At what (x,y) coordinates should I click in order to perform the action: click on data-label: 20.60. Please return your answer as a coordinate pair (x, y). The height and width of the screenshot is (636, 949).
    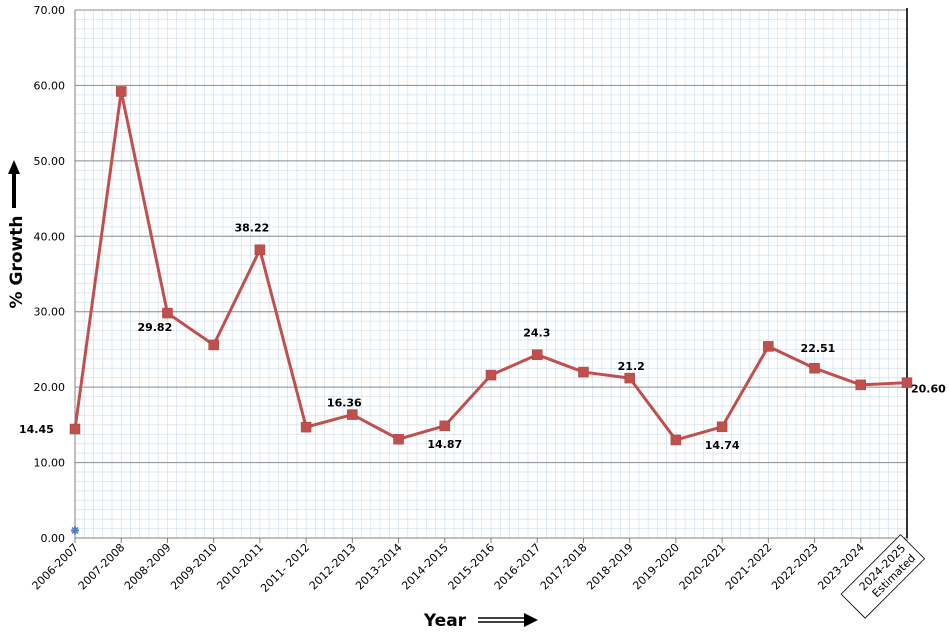
    Looking at the image, I should click on (928, 389).